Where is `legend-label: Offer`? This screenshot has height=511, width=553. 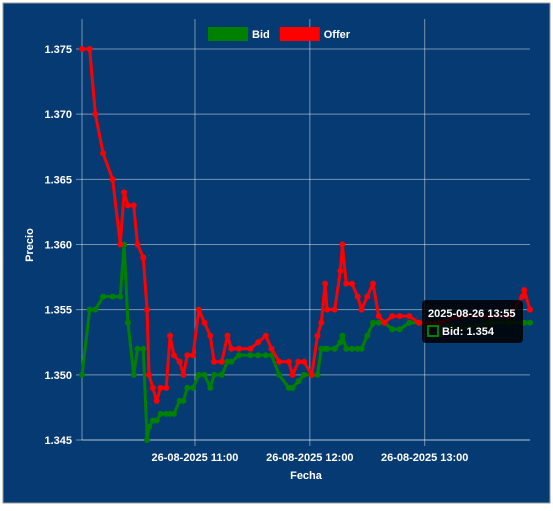
legend-label: Offer is located at coordinates (337, 35).